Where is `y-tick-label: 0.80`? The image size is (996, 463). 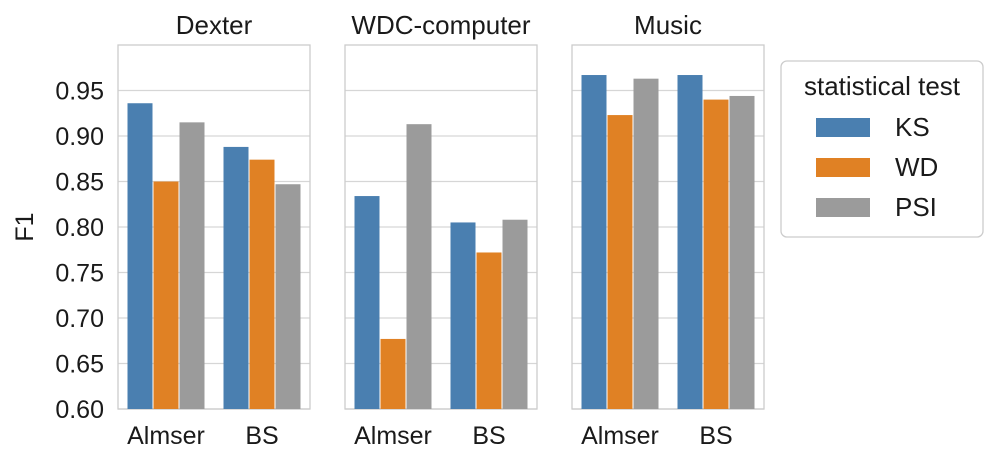 y-tick-label: 0.80 is located at coordinates (79, 228).